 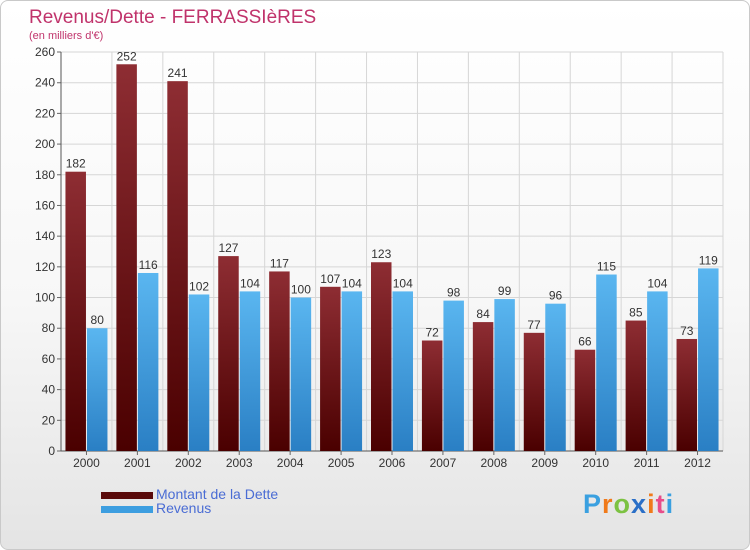 I want to click on logo-letter: r, so click(x=608, y=504).